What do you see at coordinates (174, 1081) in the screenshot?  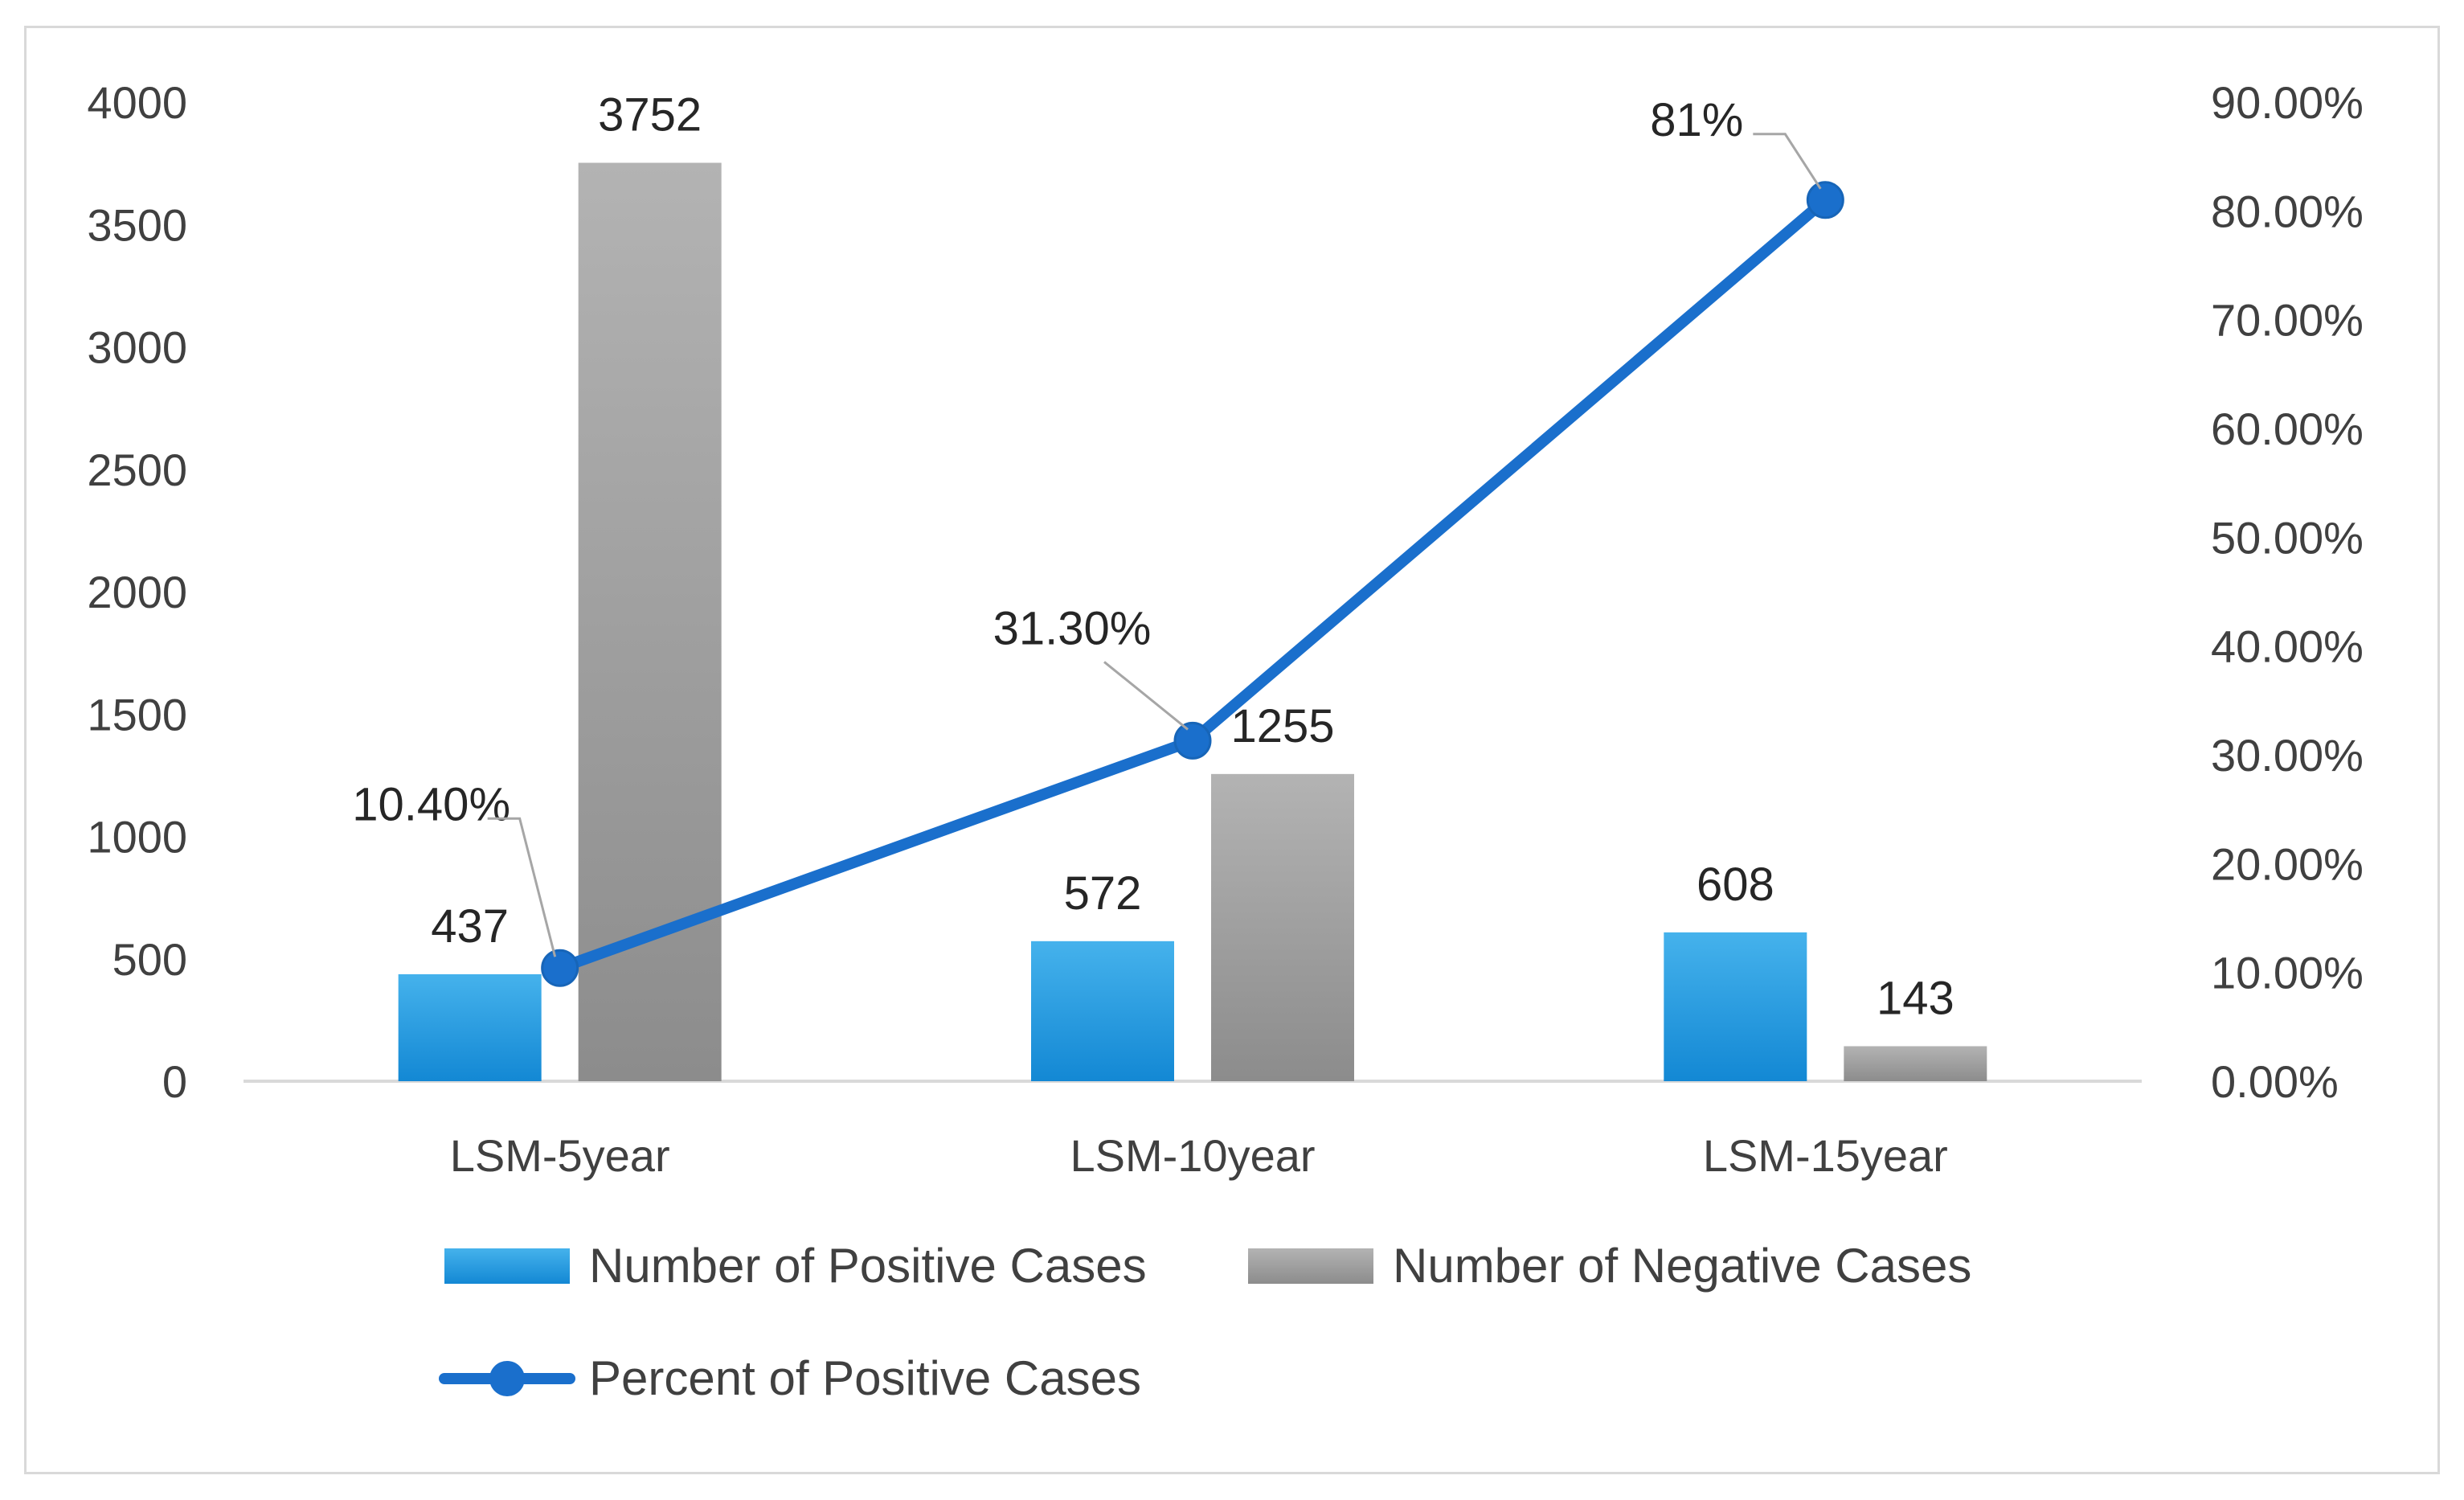 I see `left-tick-label: 0` at bounding box center [174, 1081].